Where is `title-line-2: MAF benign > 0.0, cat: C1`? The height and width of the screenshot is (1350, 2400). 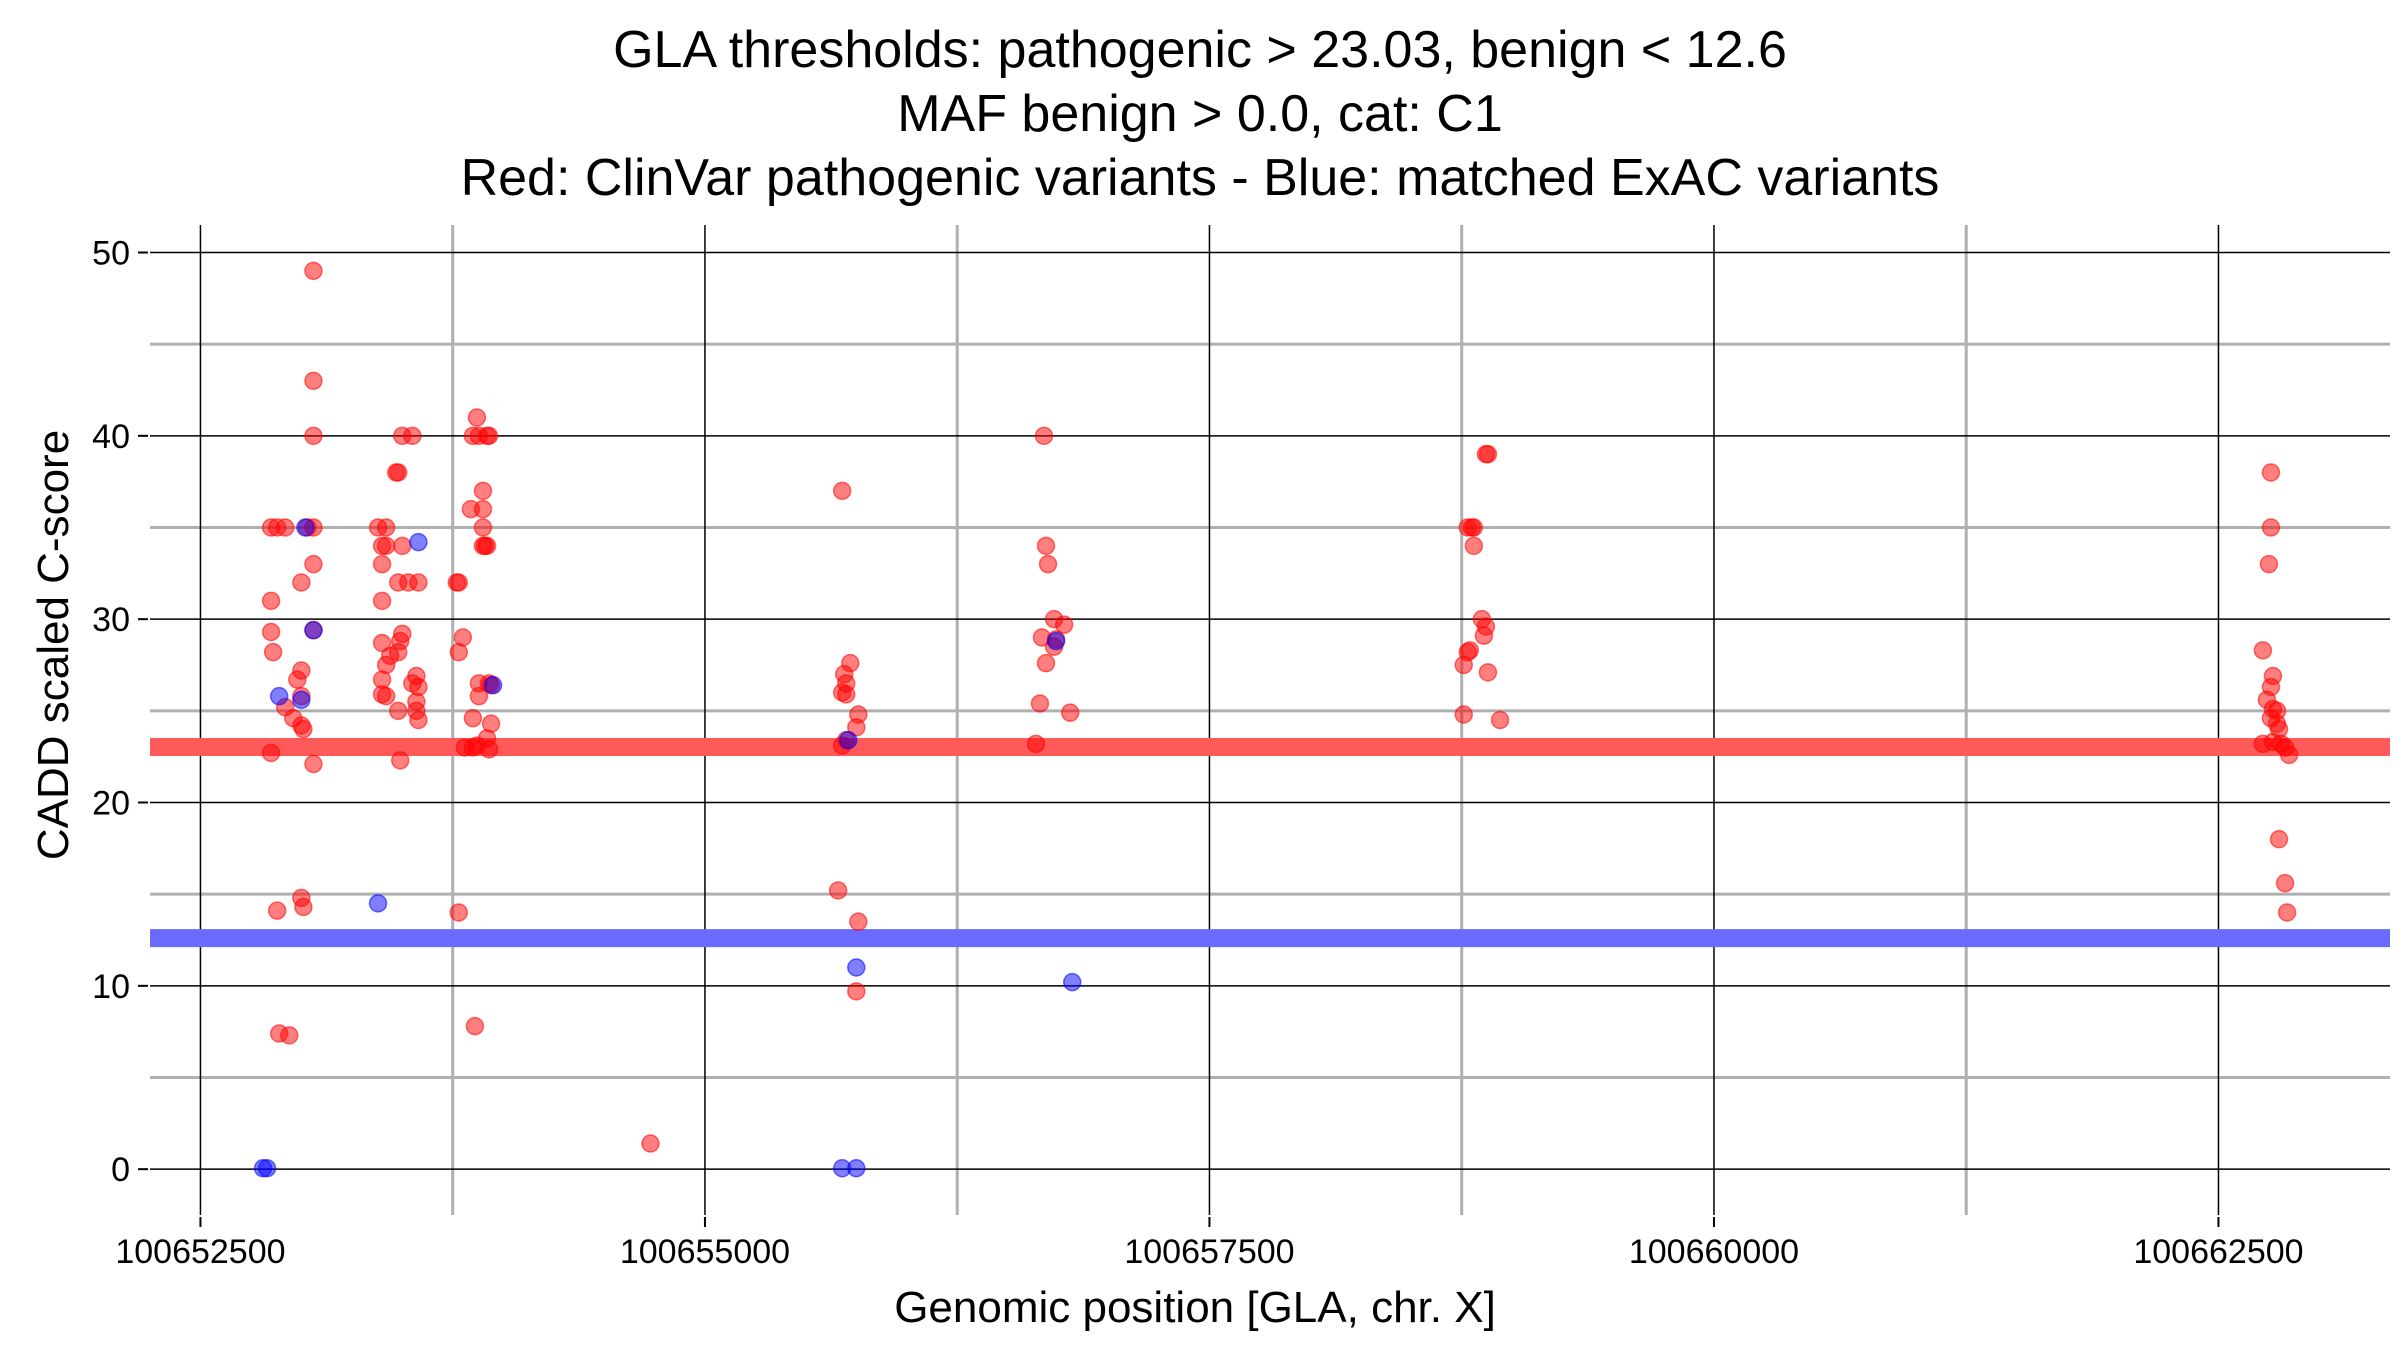
title-line-2: MAF benign > 0.0, cat: C1 is located at coordinates (1200, 114).